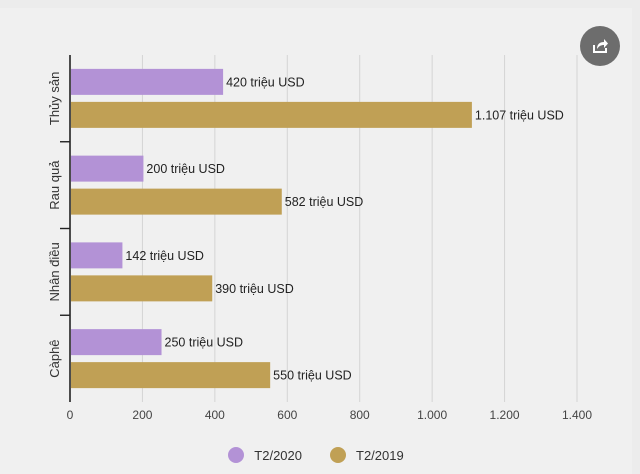 Image resolution: width=640 pixels, height=474 pixels. Describe the element at coordinates (254, 289) in the screenshot. I see `data-label: 390 triệu USD` at that location.